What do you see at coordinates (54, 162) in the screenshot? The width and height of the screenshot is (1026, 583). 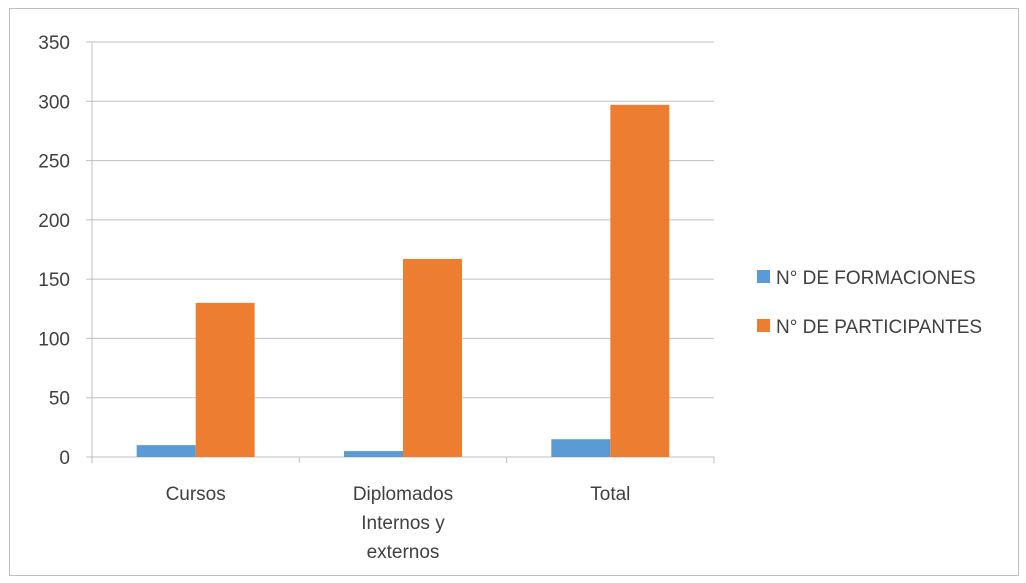 I see `y-tick-label: 250` at bounding box center [54, 162].